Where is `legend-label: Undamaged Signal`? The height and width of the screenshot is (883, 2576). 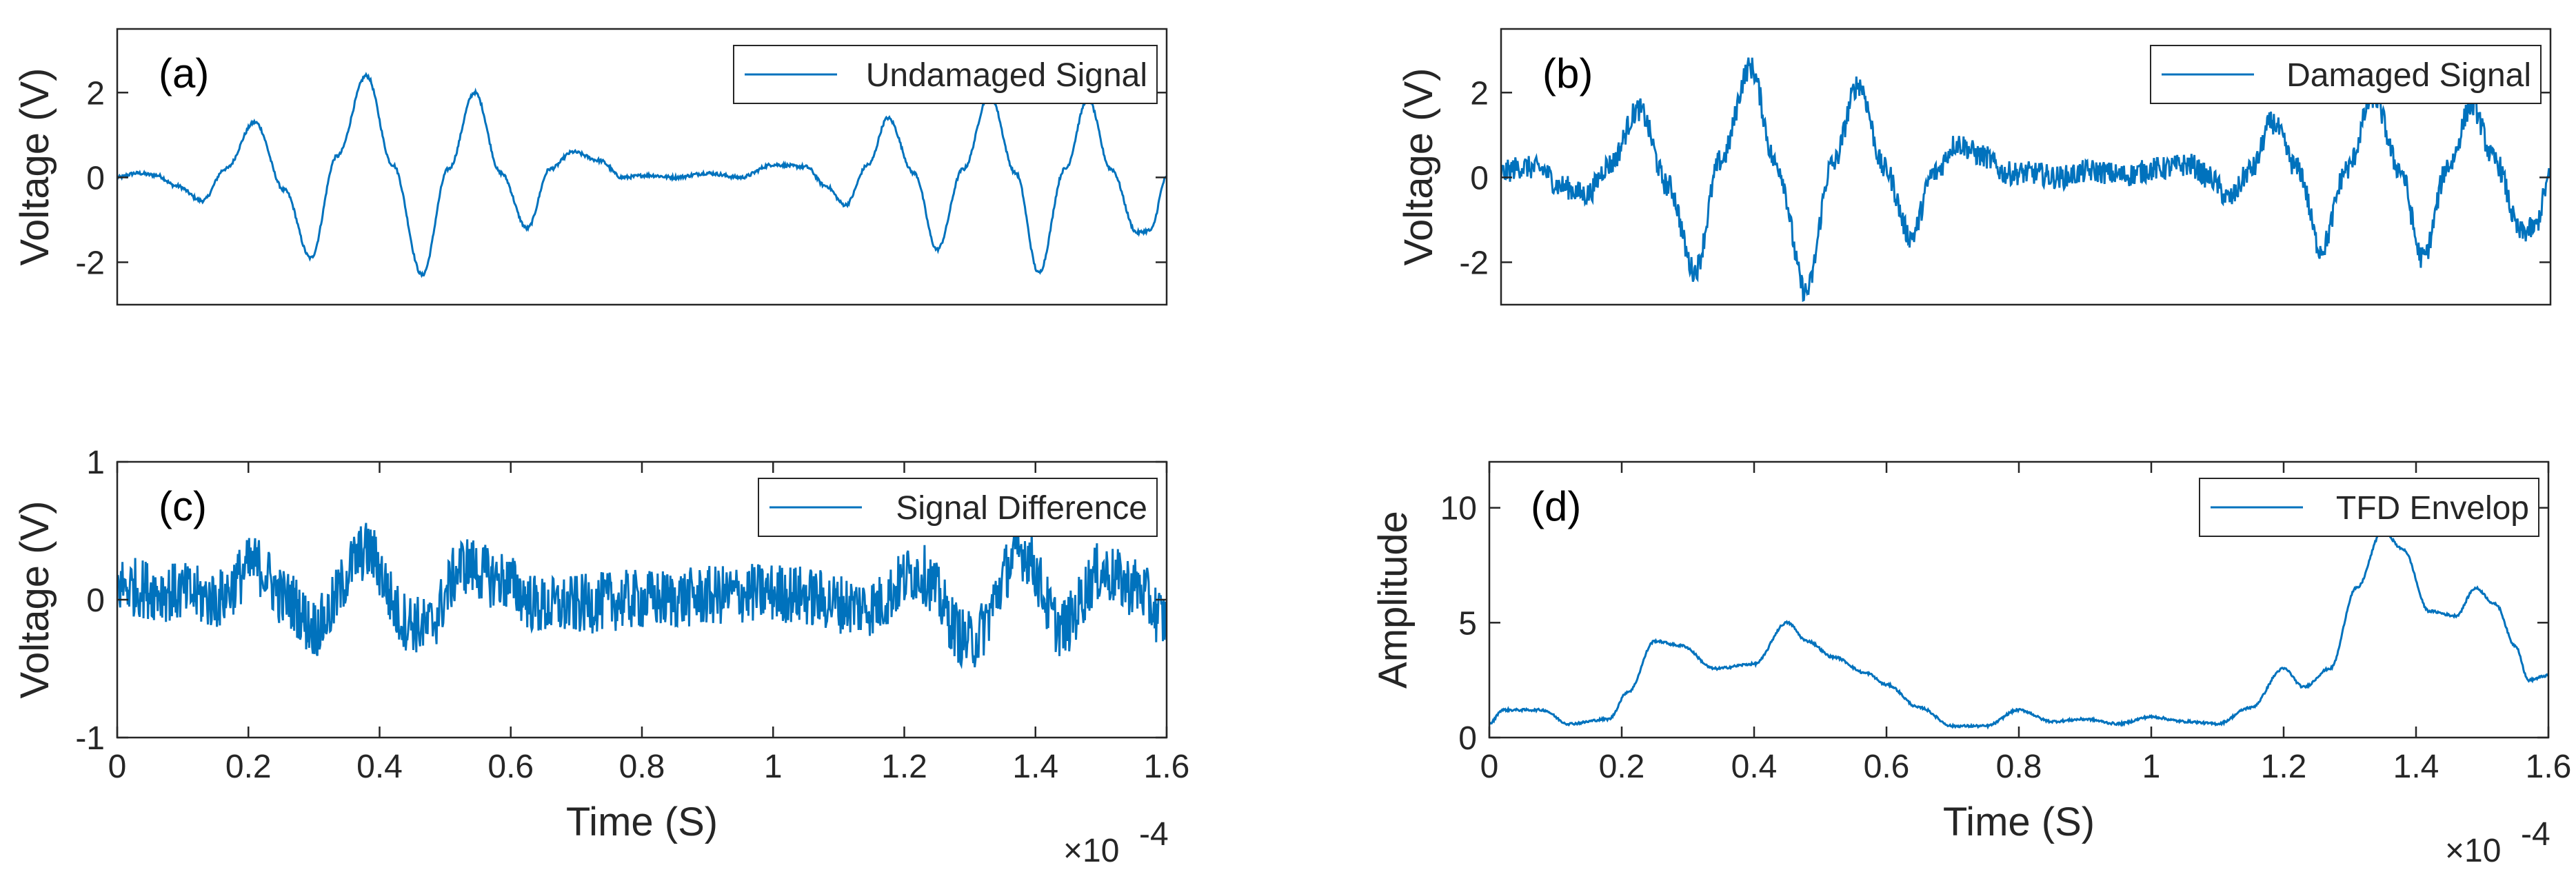
legend-label: Undamaged Signal is located at coordinates (1006, 75).